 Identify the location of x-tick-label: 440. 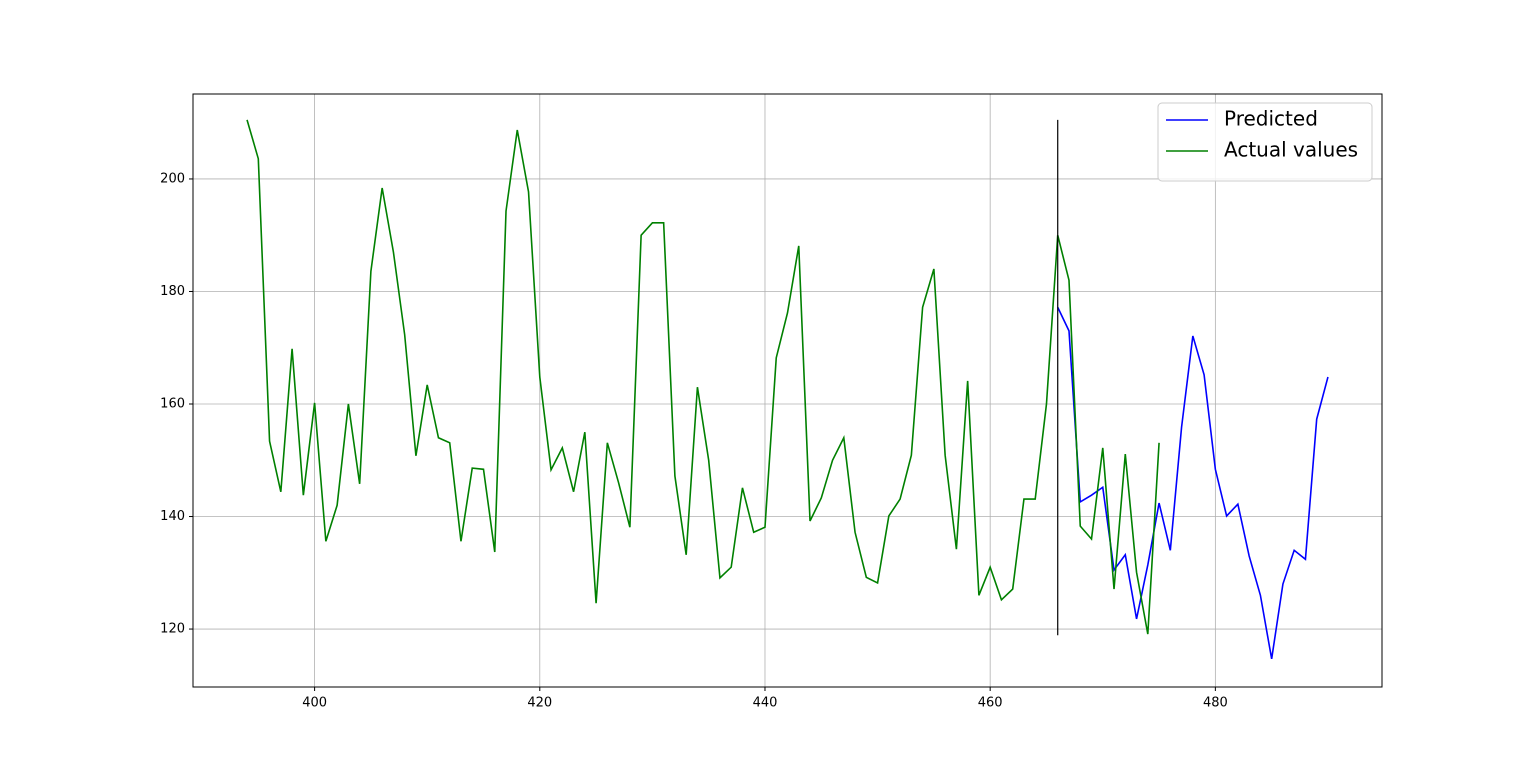
(765, 703).